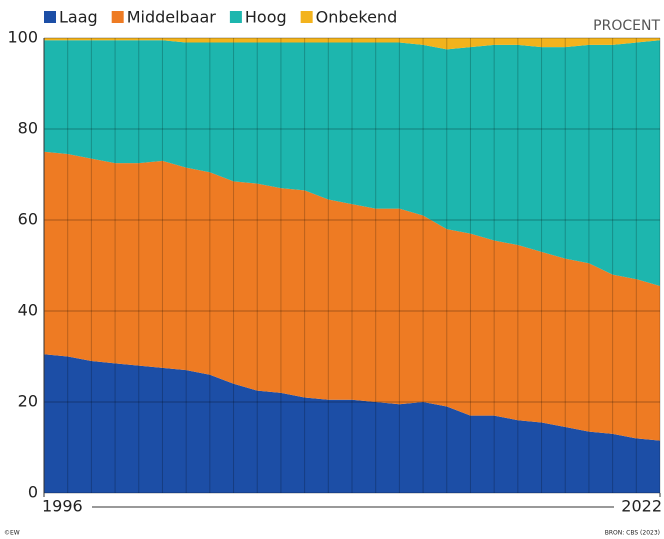 The height and width of the screenshot is (539, 664). I want to click on unit-label: PROCENT, so click(626, 26).